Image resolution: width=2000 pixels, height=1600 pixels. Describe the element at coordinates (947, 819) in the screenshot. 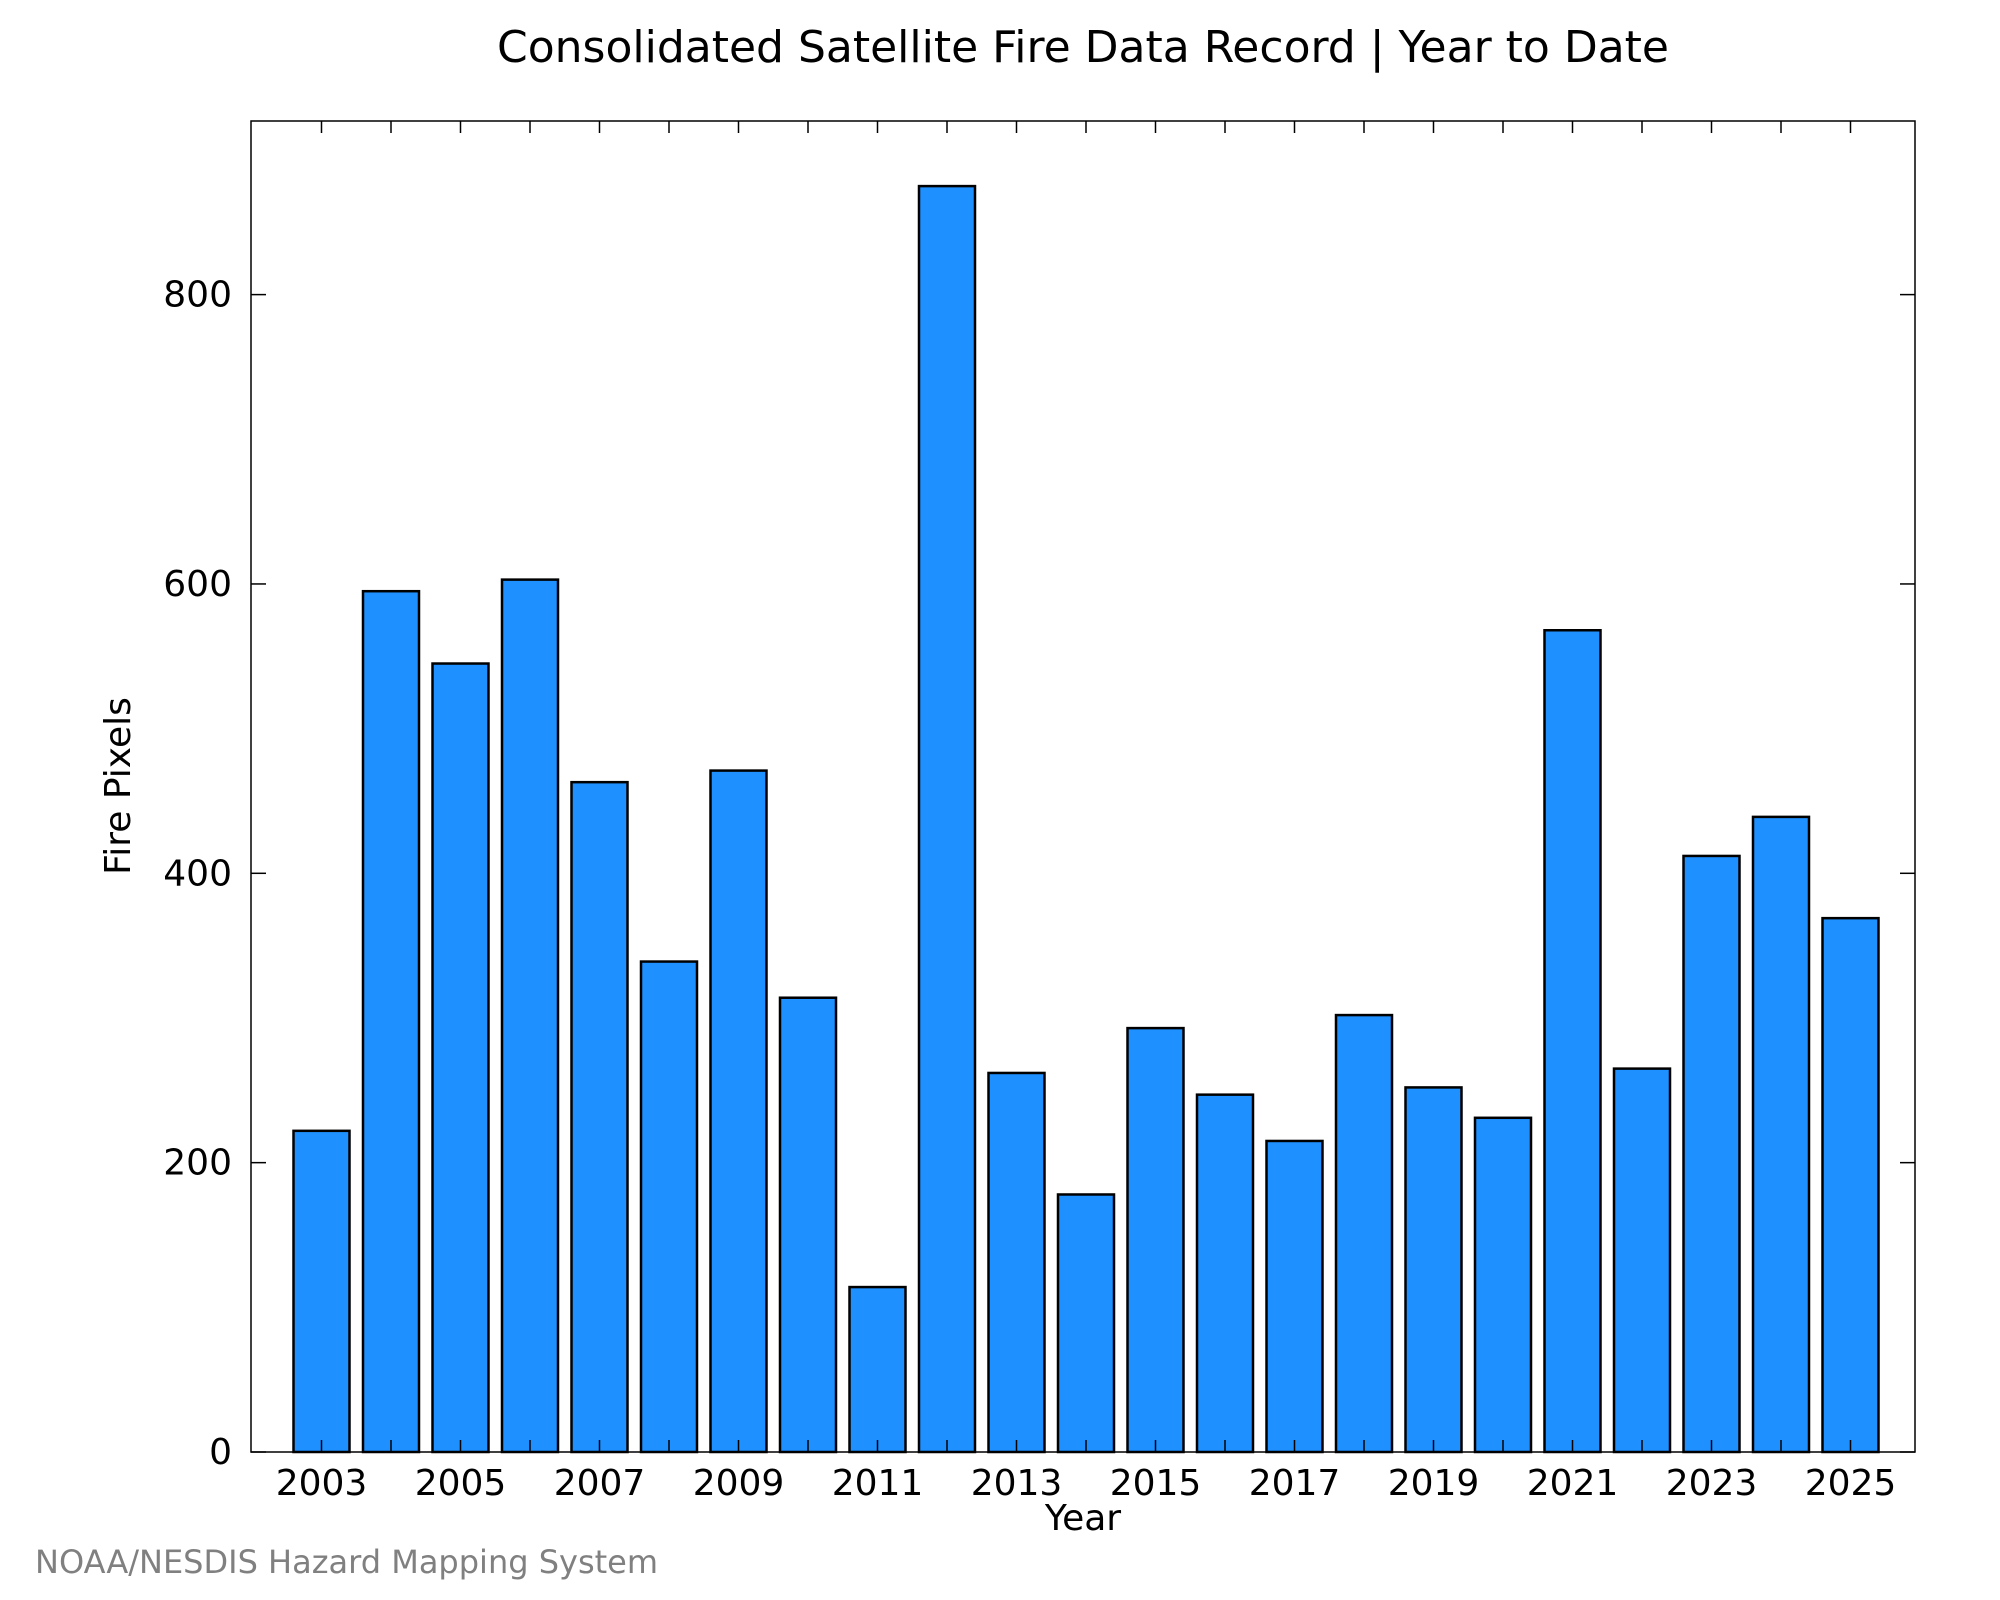

I see `bar-2012` at that location.